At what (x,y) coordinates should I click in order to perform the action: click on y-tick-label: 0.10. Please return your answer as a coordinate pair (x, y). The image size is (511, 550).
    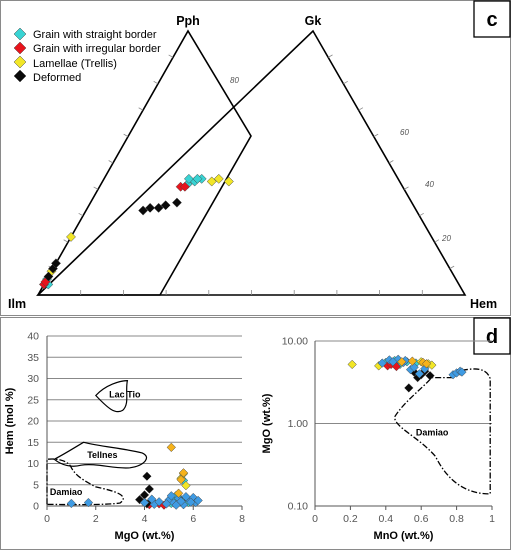
    Looking at the image, I should click on (298, 507).